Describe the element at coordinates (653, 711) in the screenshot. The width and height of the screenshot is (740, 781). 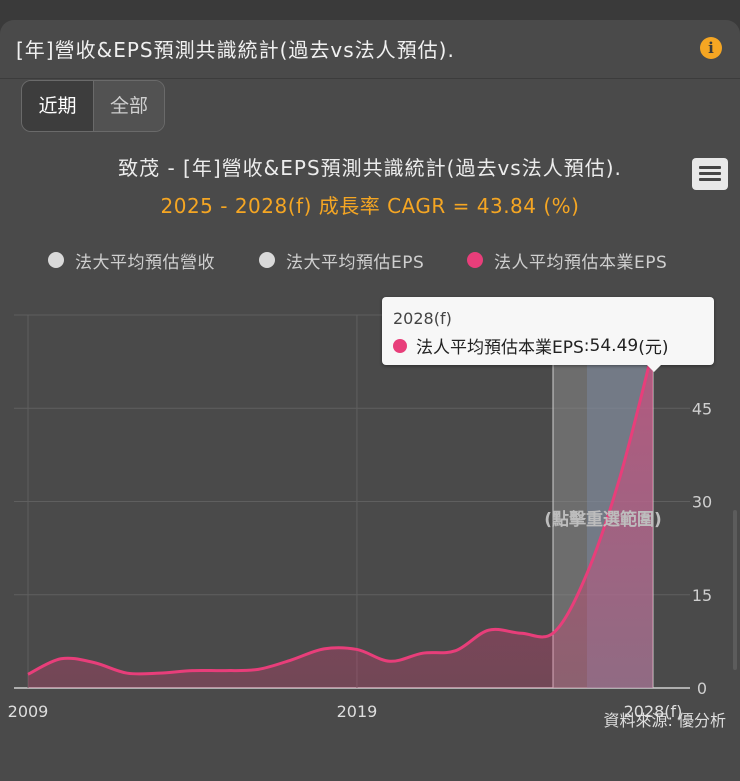
I see `x-tick-label: 2028(f)` at that location.